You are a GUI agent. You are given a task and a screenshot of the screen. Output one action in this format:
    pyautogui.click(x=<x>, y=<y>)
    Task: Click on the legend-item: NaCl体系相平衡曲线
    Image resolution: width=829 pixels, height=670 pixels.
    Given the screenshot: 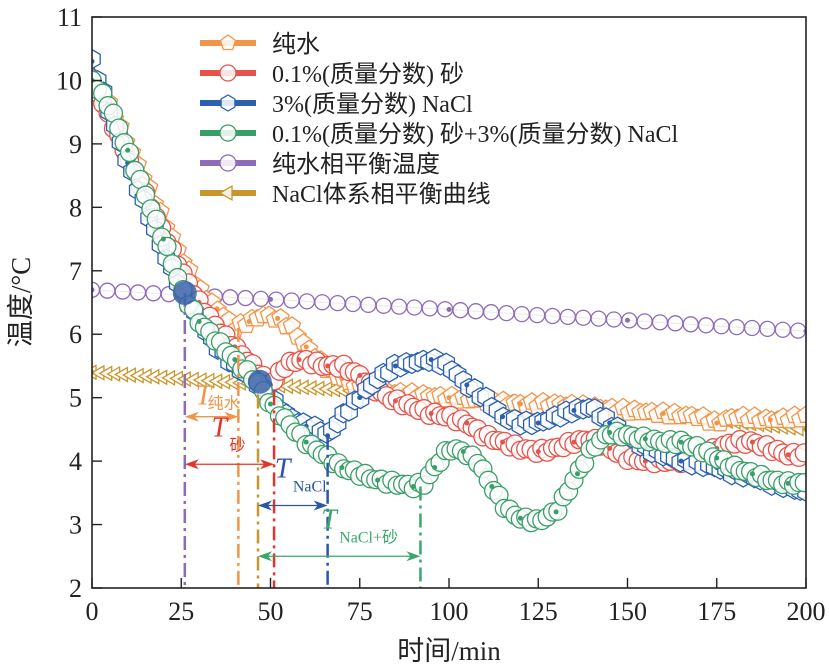 What is the action you would take?
    pyautogui.click(x=345, y=194)
    